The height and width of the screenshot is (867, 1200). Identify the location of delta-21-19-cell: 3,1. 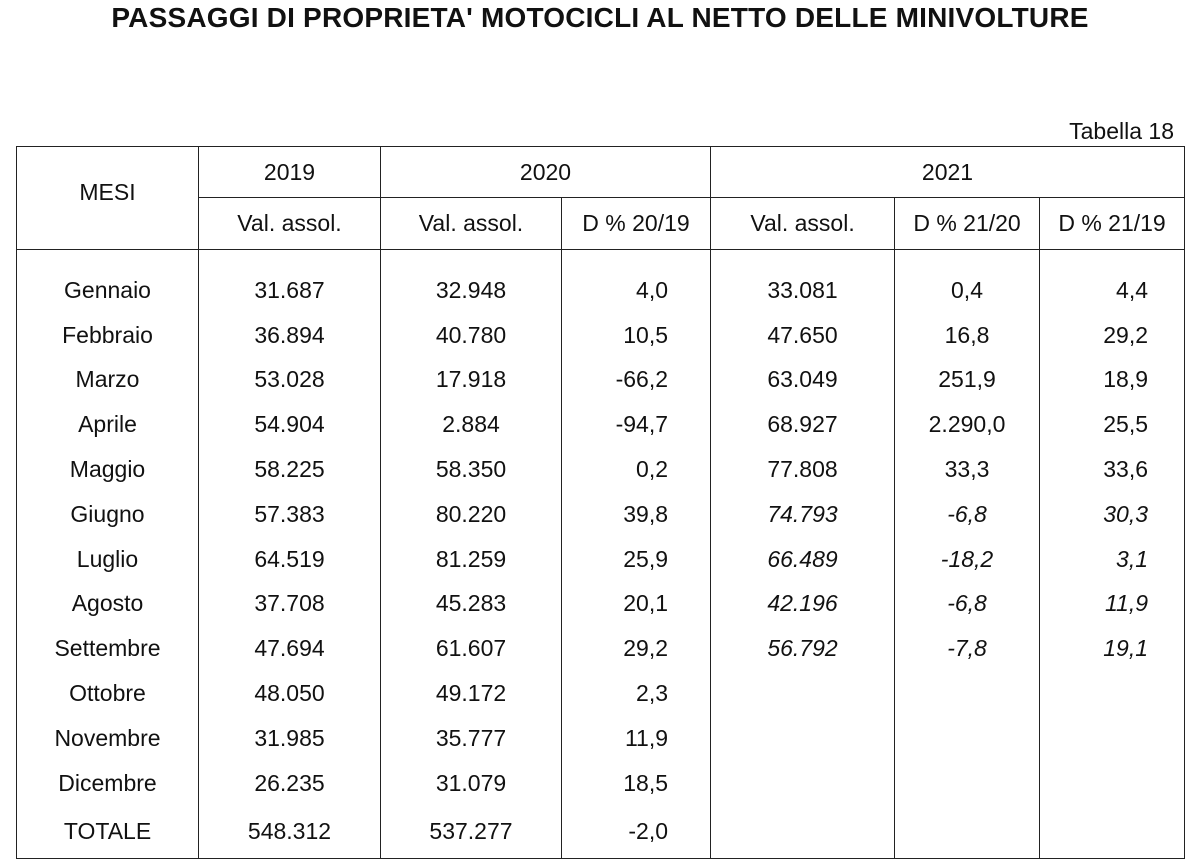
(1112, 559).